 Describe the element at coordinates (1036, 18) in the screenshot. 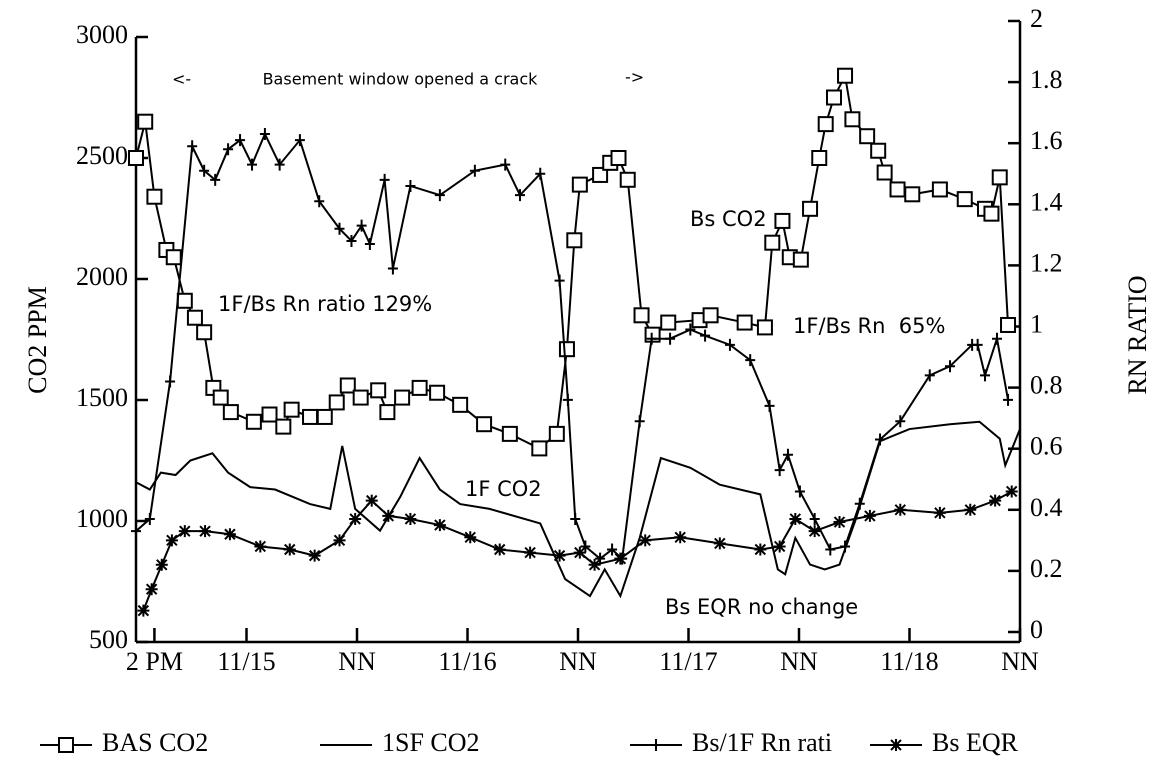

I see `y2-tick-label: 2` at that location.